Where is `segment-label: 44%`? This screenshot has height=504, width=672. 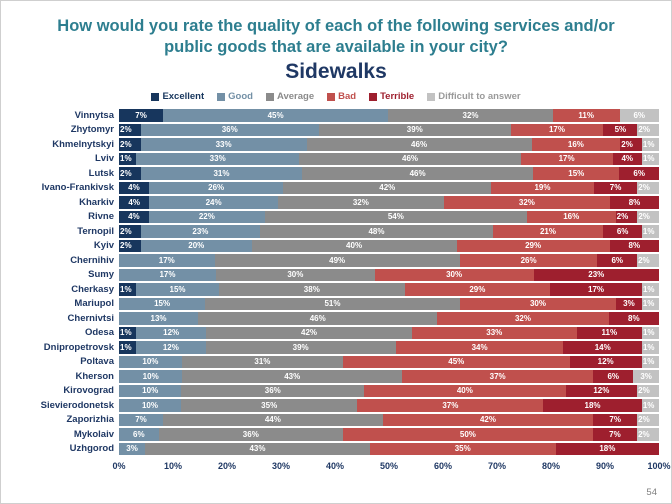 segment-label: 44% is located at coordinates (272, 420).